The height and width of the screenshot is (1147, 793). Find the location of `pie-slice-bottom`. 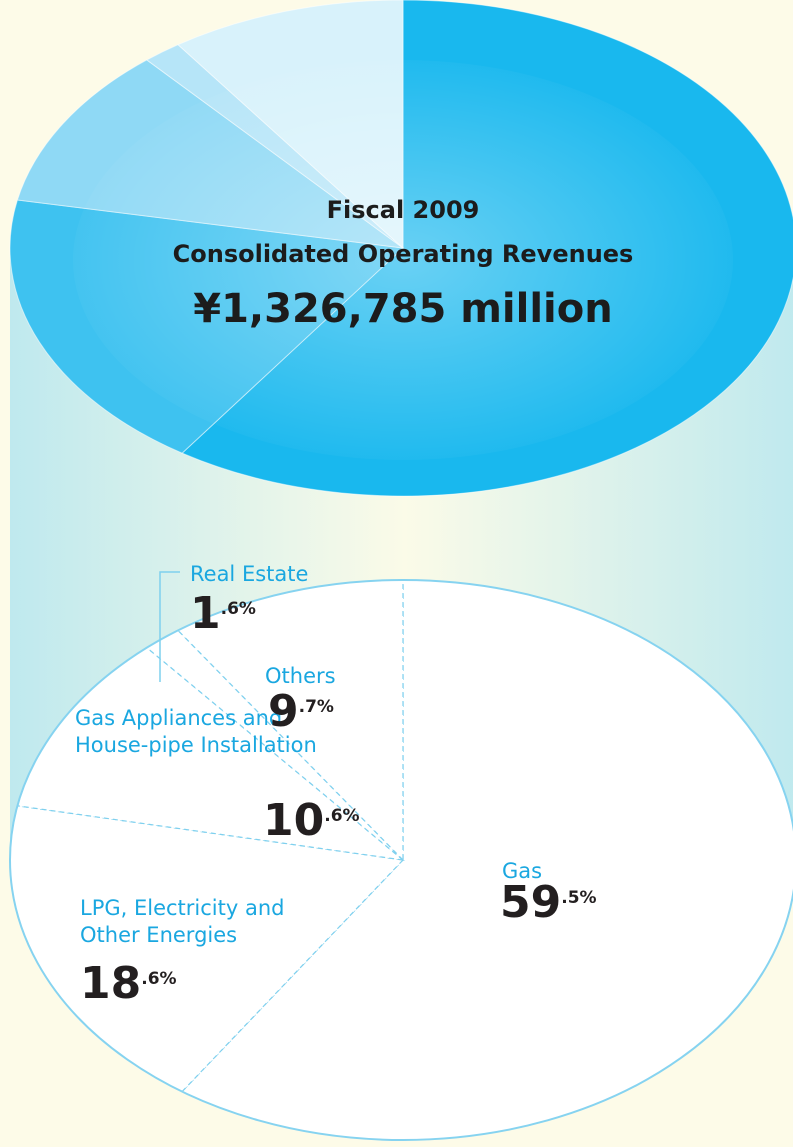

pie-slice-bottom is located at coordinates (274, 745).